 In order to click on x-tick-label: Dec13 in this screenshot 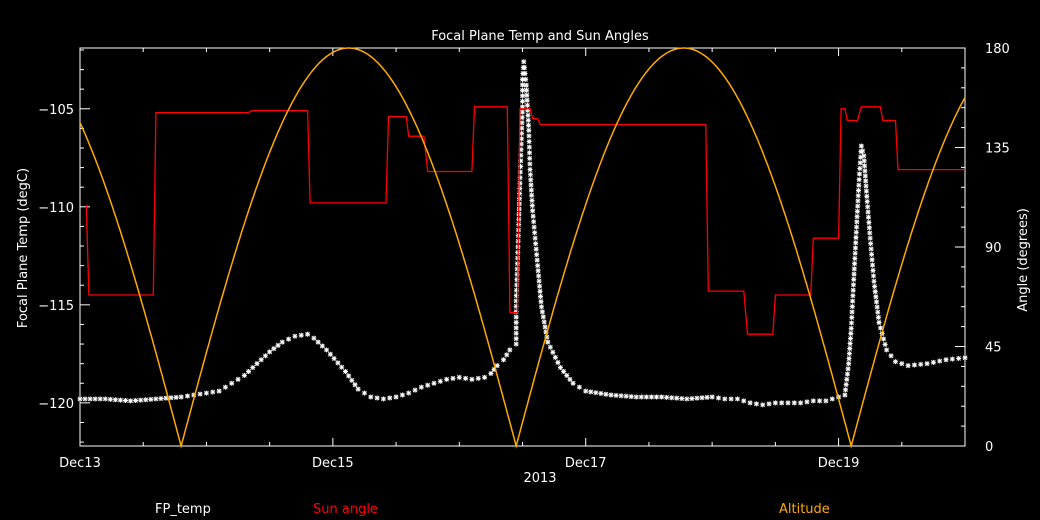, I will do `click(80, 463)`.